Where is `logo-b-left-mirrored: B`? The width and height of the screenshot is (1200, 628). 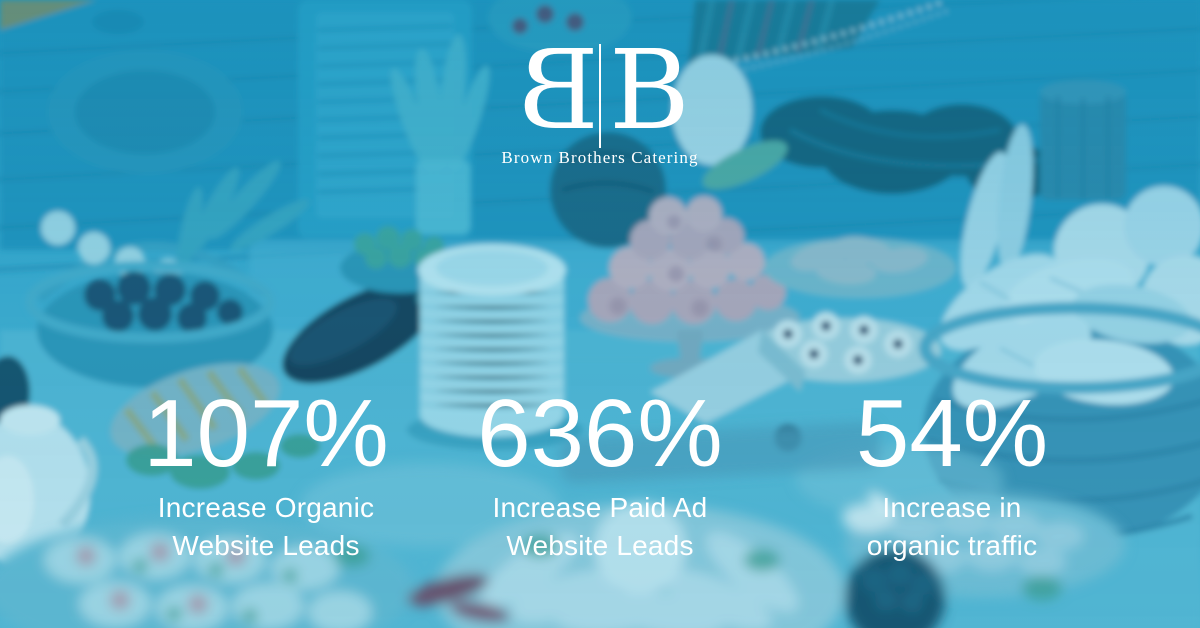 logo-b-left-mirrored: B is located at coordinates (558, 90).